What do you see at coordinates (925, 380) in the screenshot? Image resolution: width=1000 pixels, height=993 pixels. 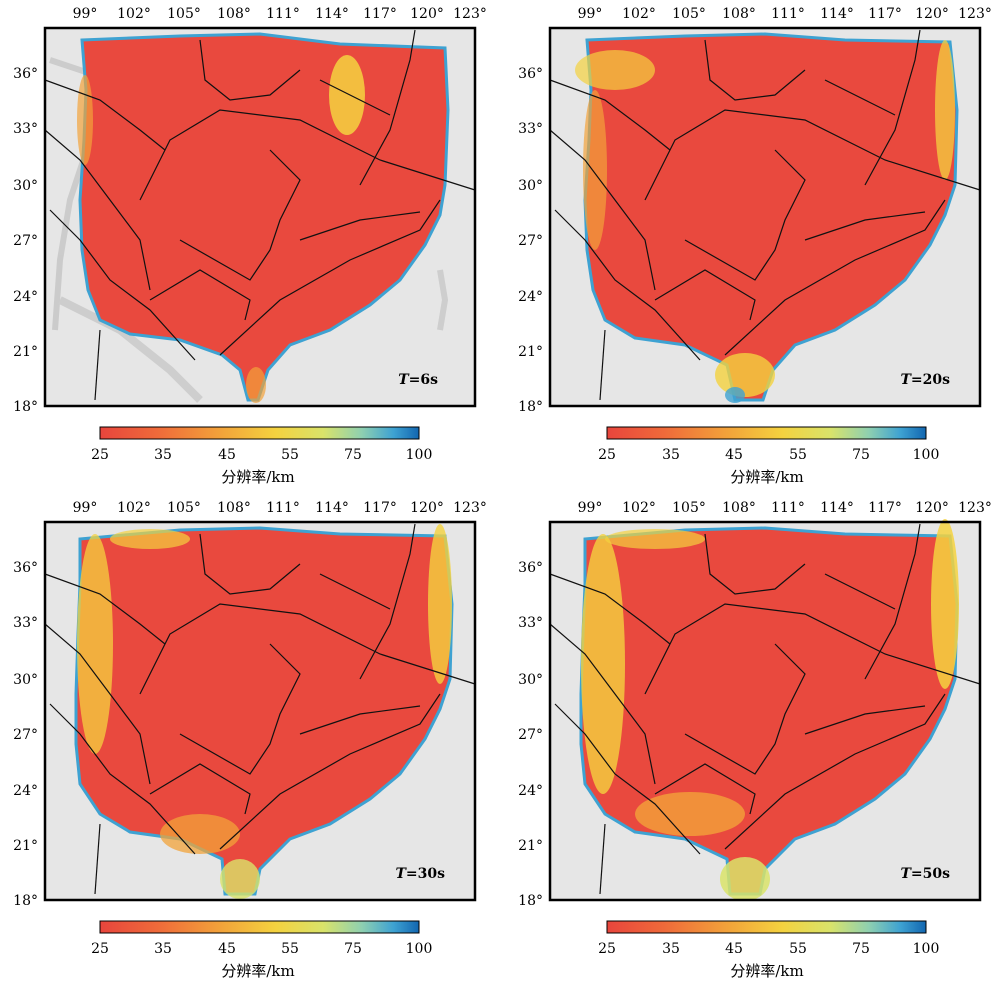 I see `period-label: T=20s` at bounding box center [925, 380].